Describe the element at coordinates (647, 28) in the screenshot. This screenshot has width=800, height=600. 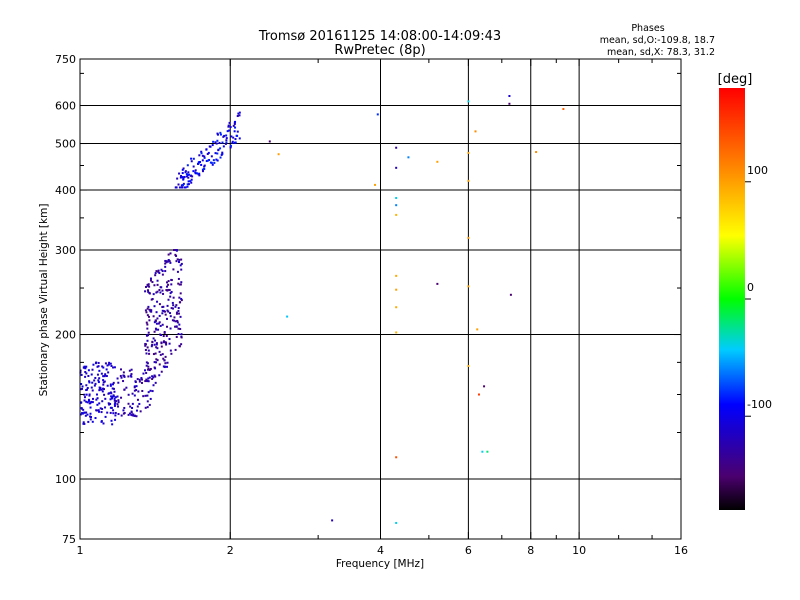
I see `phase-stats-heading: Phases` at that location.